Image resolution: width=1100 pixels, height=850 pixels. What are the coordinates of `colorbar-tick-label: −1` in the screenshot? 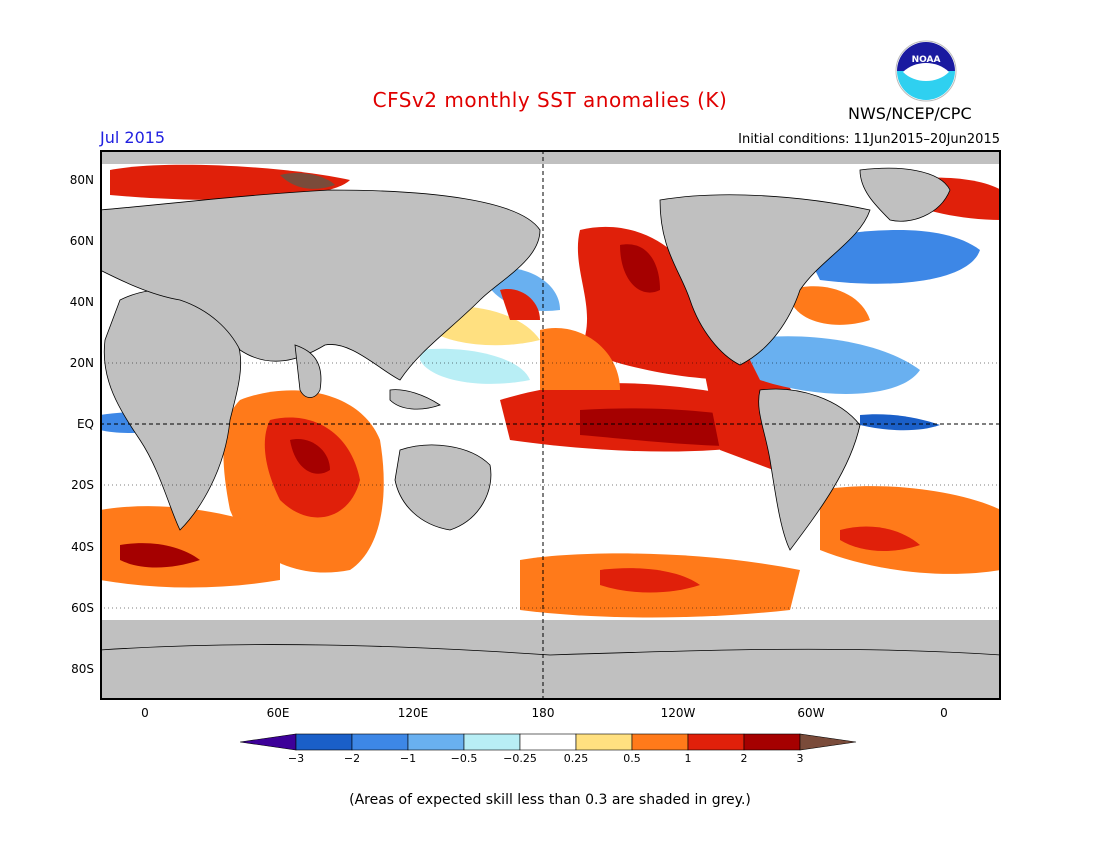 It's located at (408, 758).